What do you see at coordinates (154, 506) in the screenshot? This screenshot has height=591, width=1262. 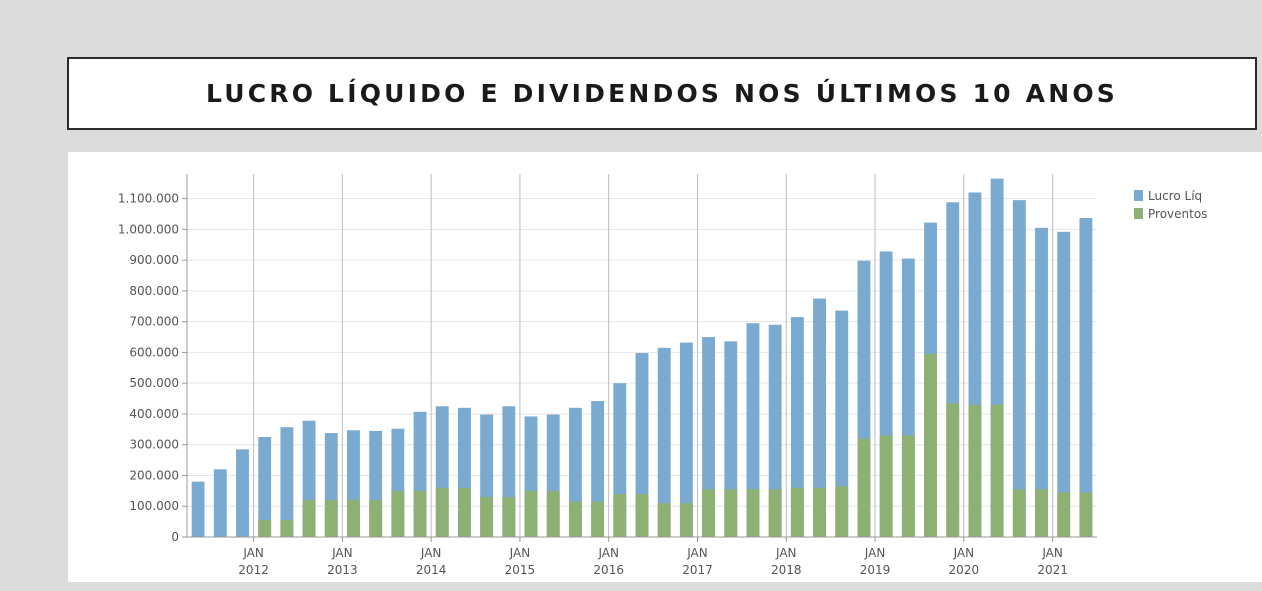 I see `y-tick-label: 100.000` at bounding box center [154, 506].